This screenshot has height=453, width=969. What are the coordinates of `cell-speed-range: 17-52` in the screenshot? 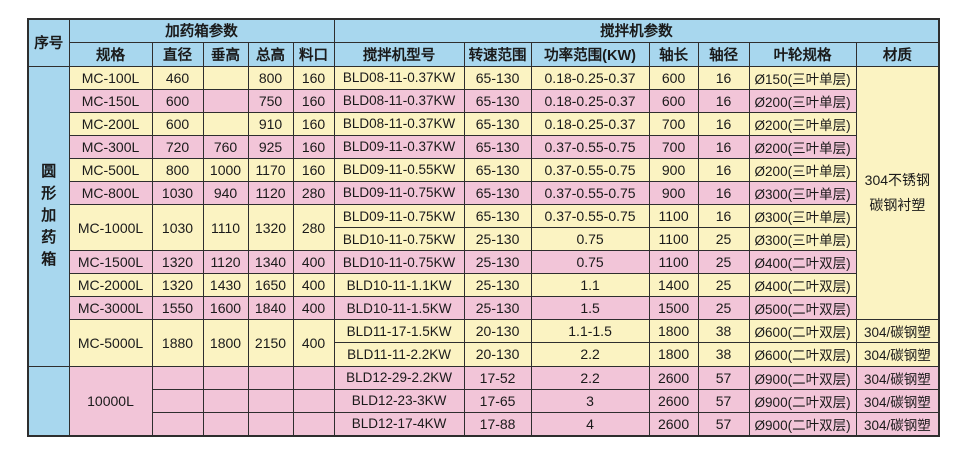 It's located at (497, 377).